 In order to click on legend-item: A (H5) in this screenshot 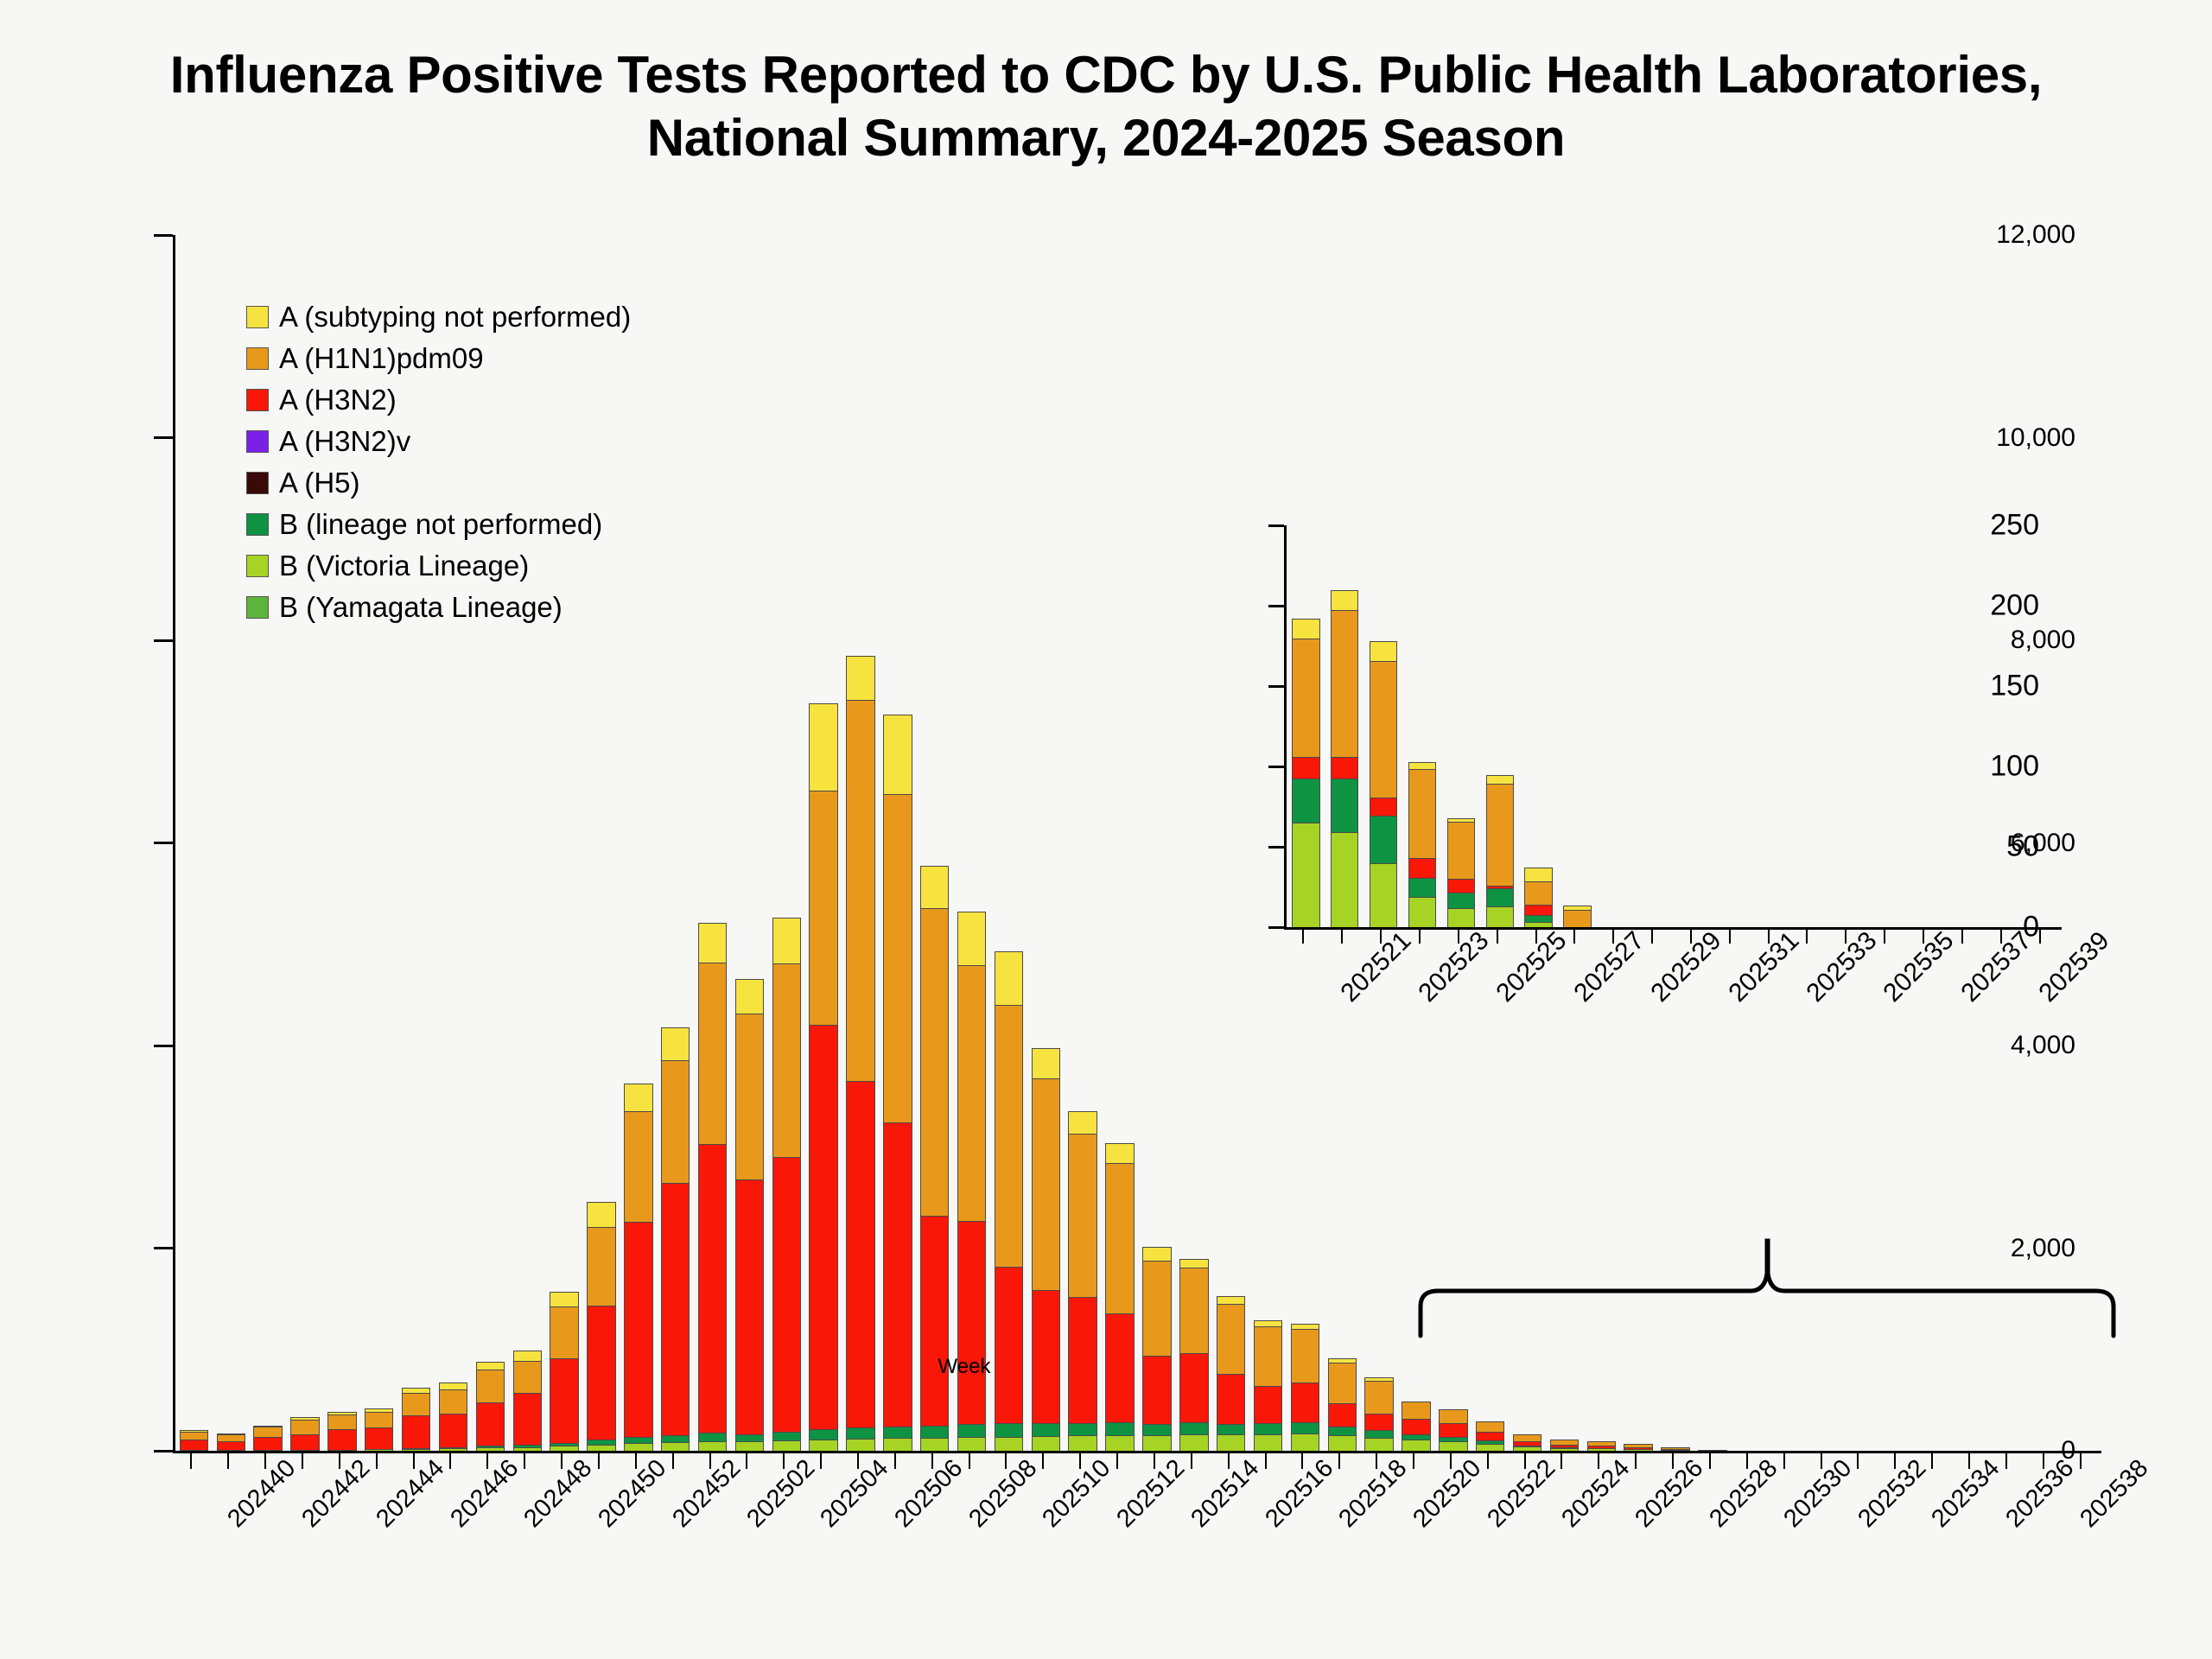, I will do `click(438, 483)`.